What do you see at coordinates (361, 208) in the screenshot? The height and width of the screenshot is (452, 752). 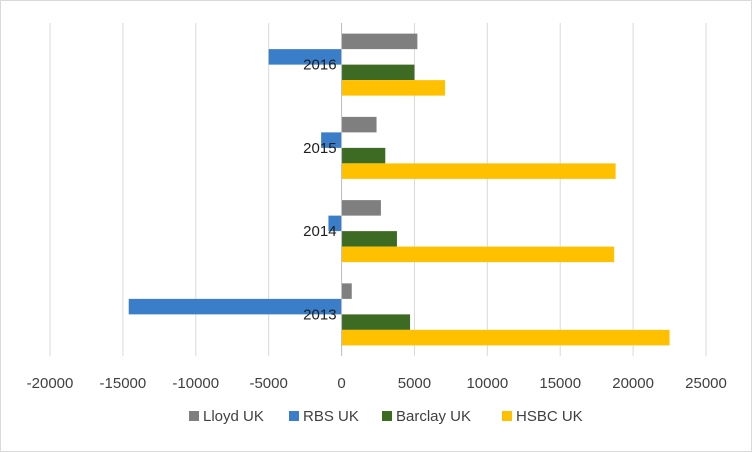 I see `bar-lloyd-uk-2014` at bounding box center [361, 208].